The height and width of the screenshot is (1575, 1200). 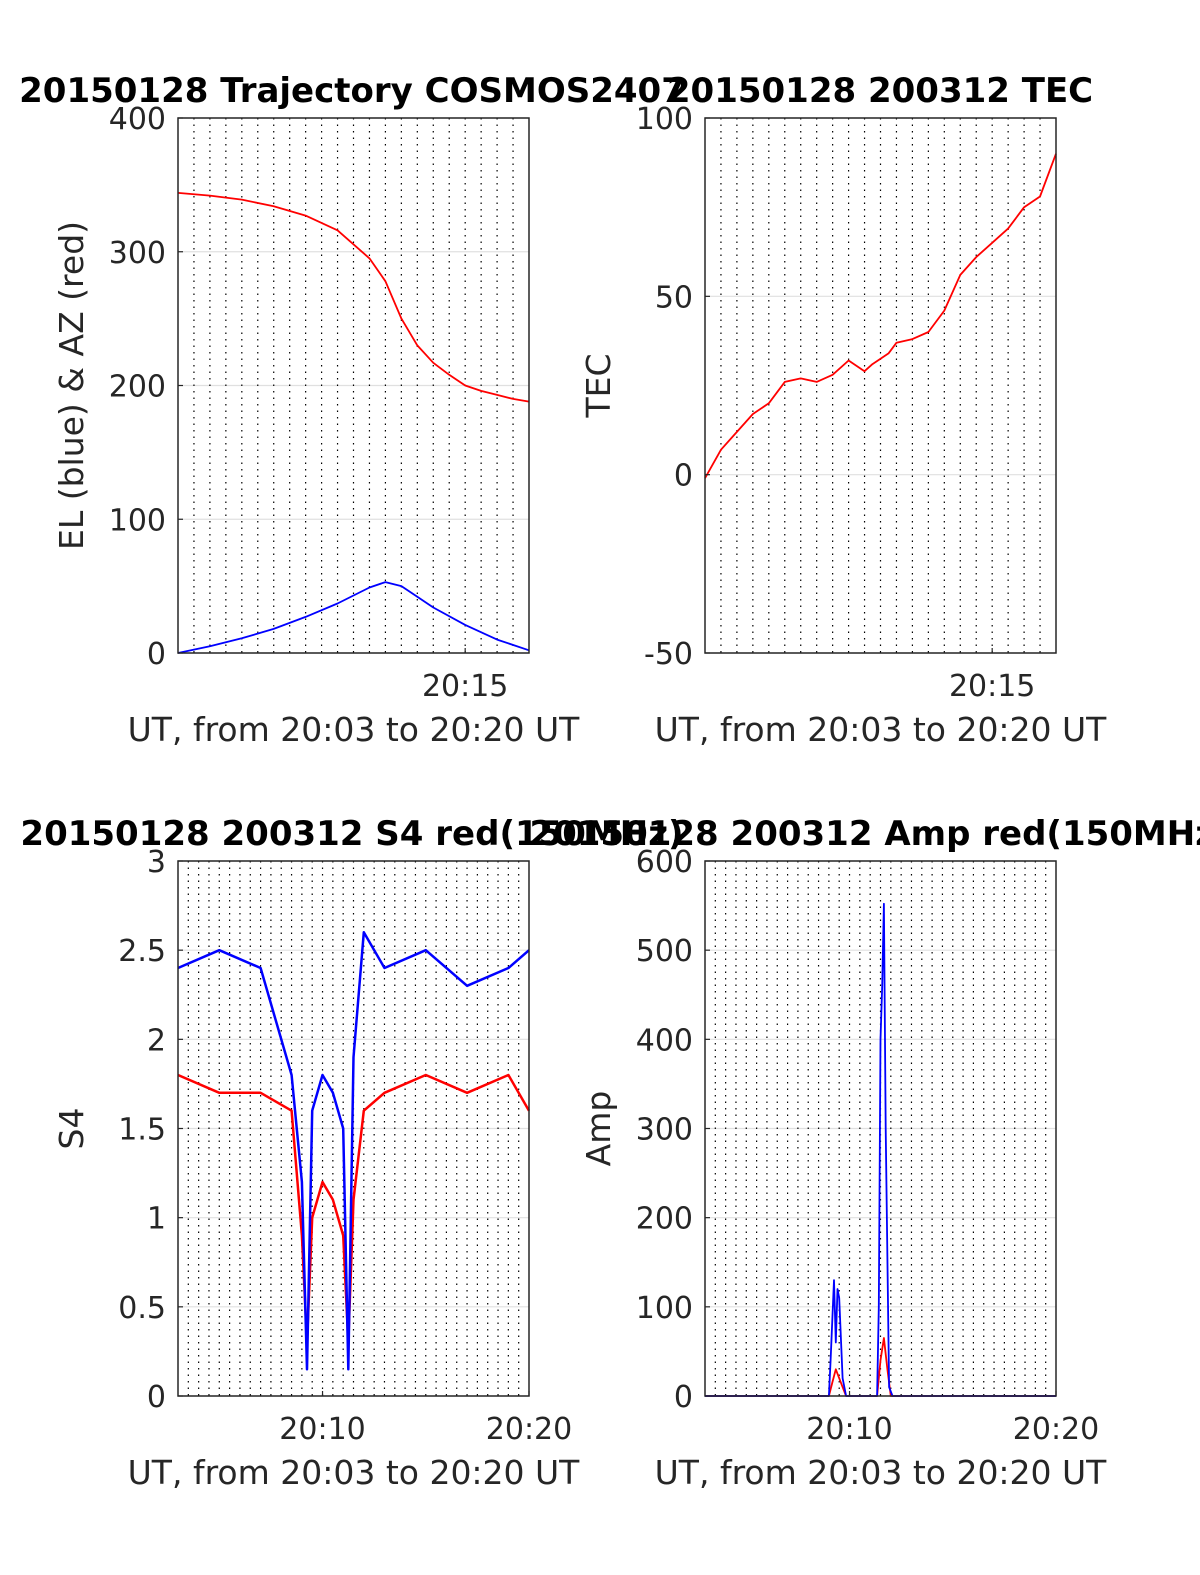 I want to click on y-tick-label: 500, so click(x=664, y=951).